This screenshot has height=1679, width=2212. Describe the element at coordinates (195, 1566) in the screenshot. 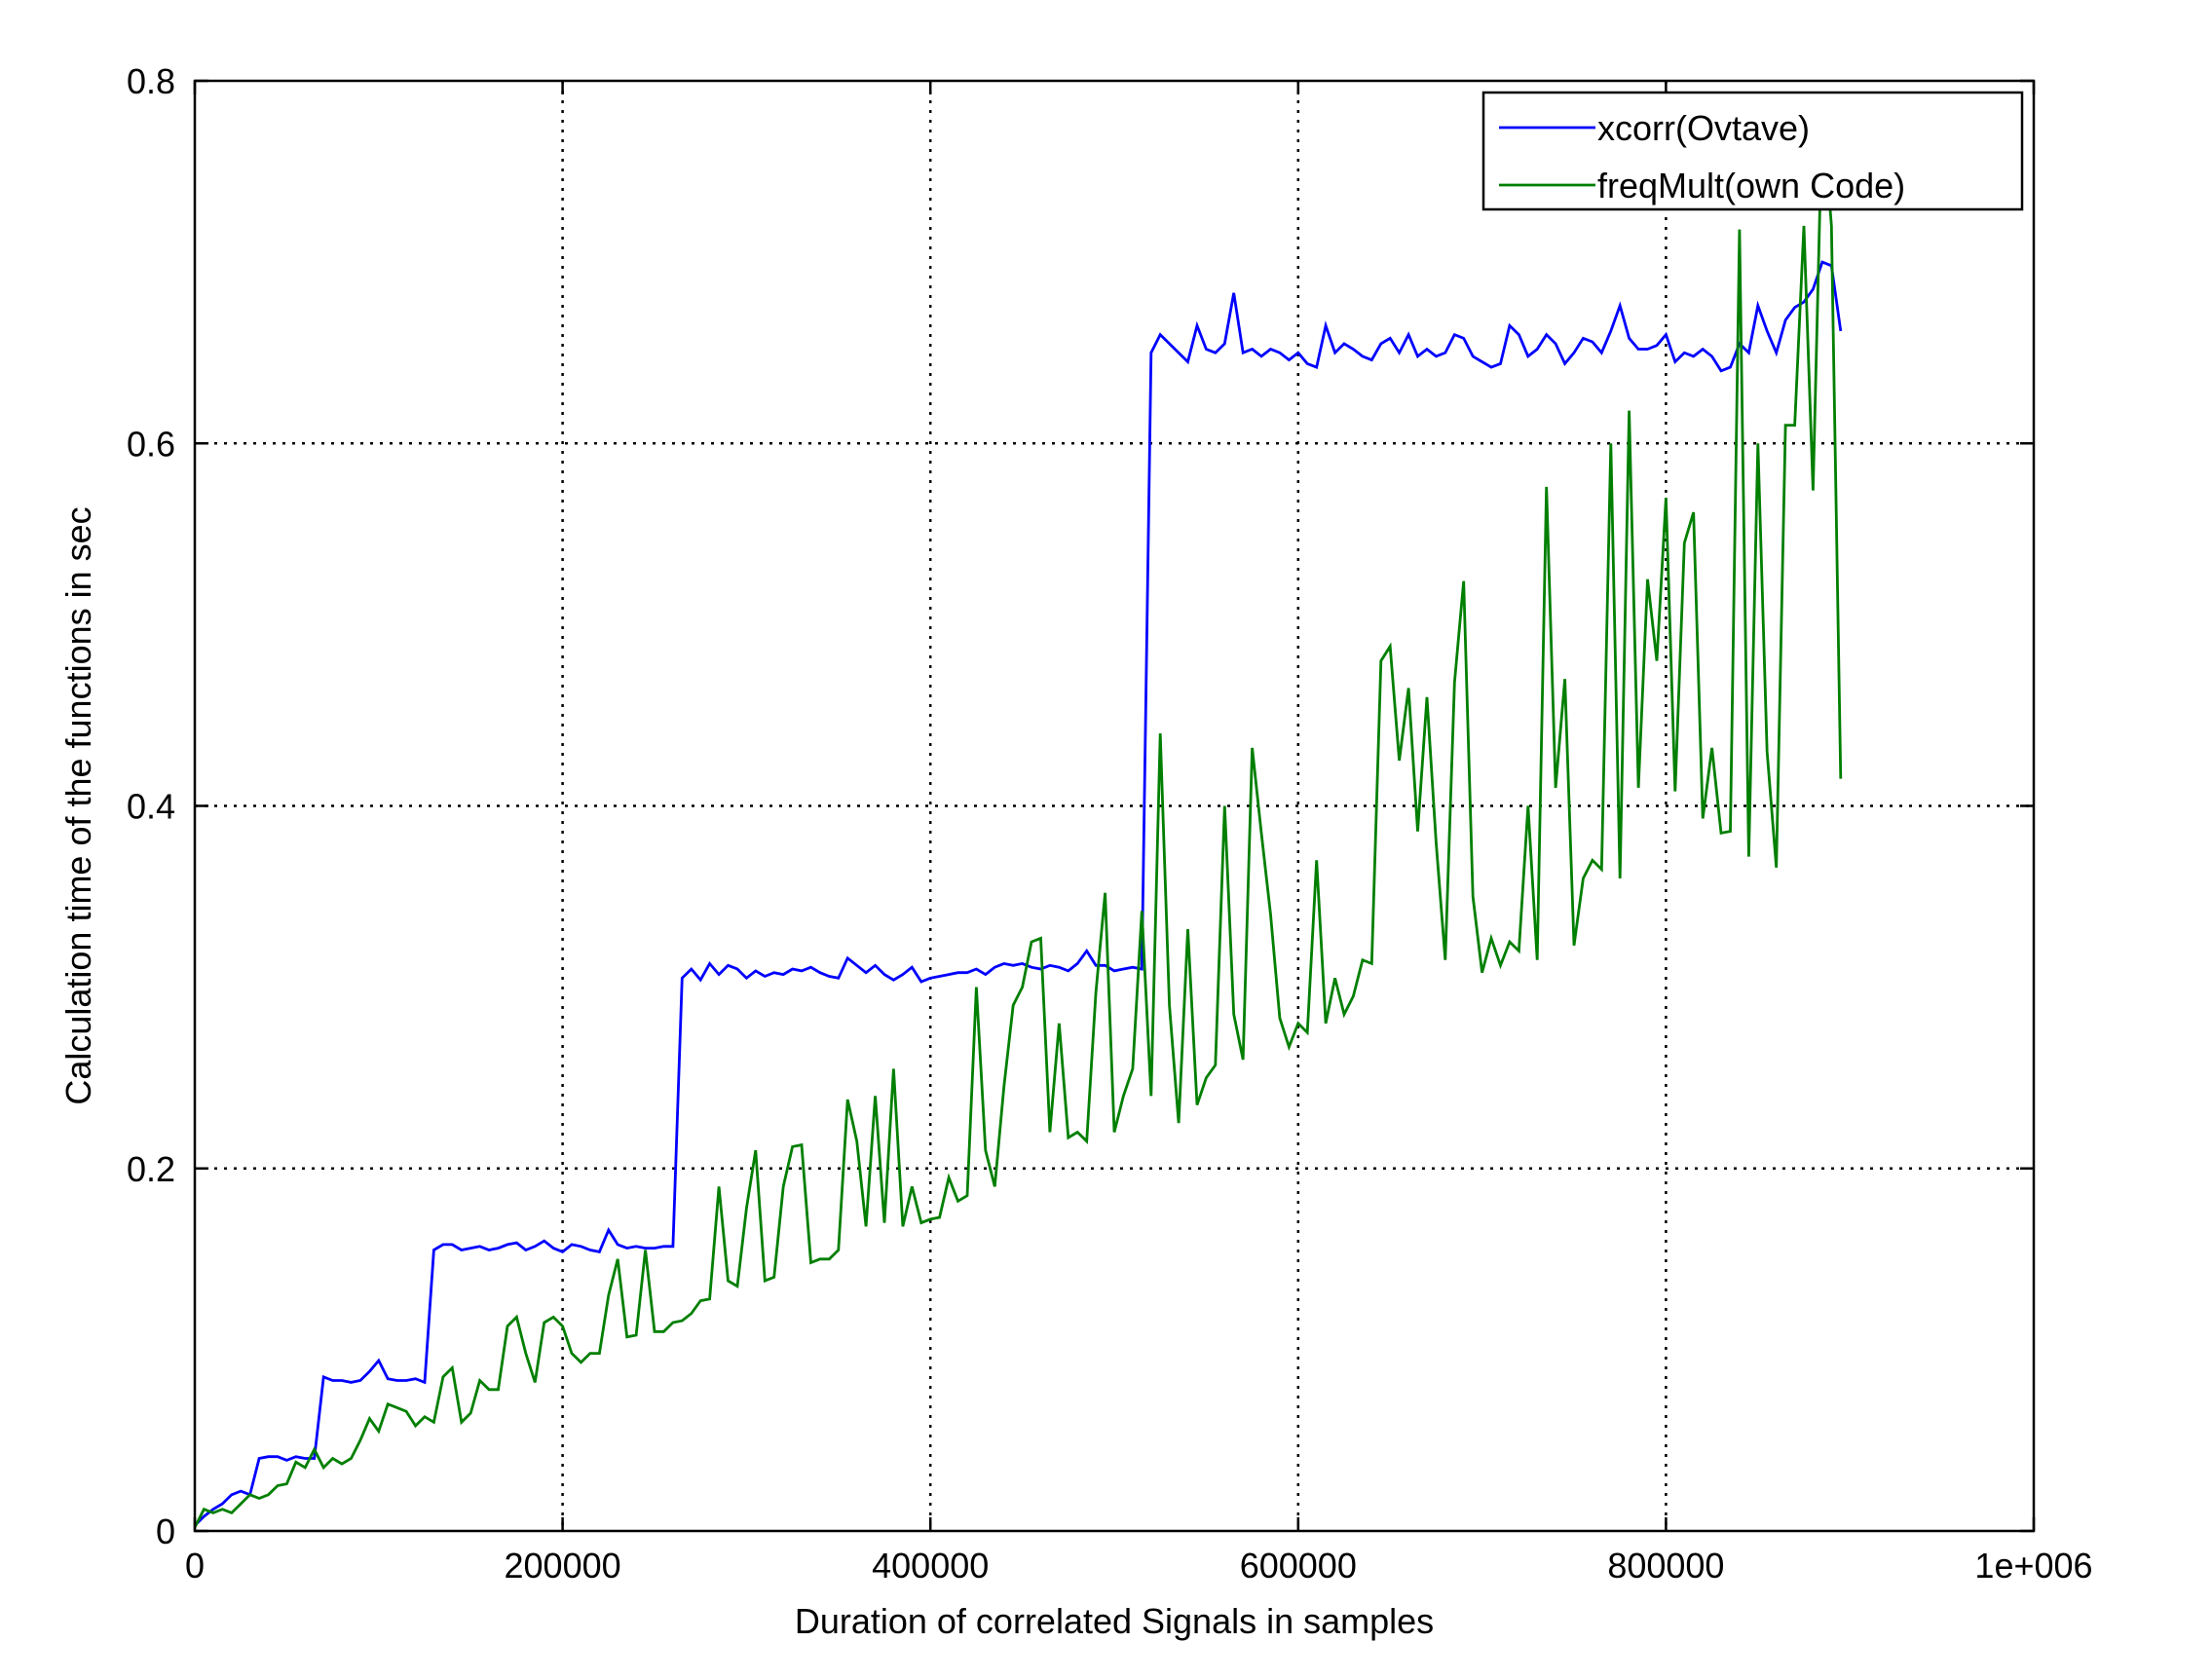

I see `x-tick-label: 0` at that location.